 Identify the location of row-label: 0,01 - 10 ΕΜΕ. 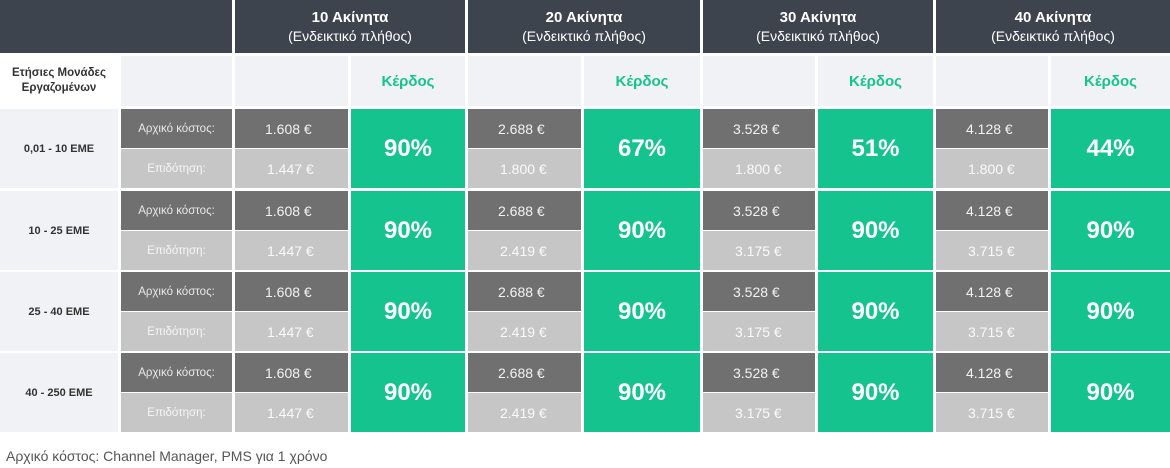
(59, 148).